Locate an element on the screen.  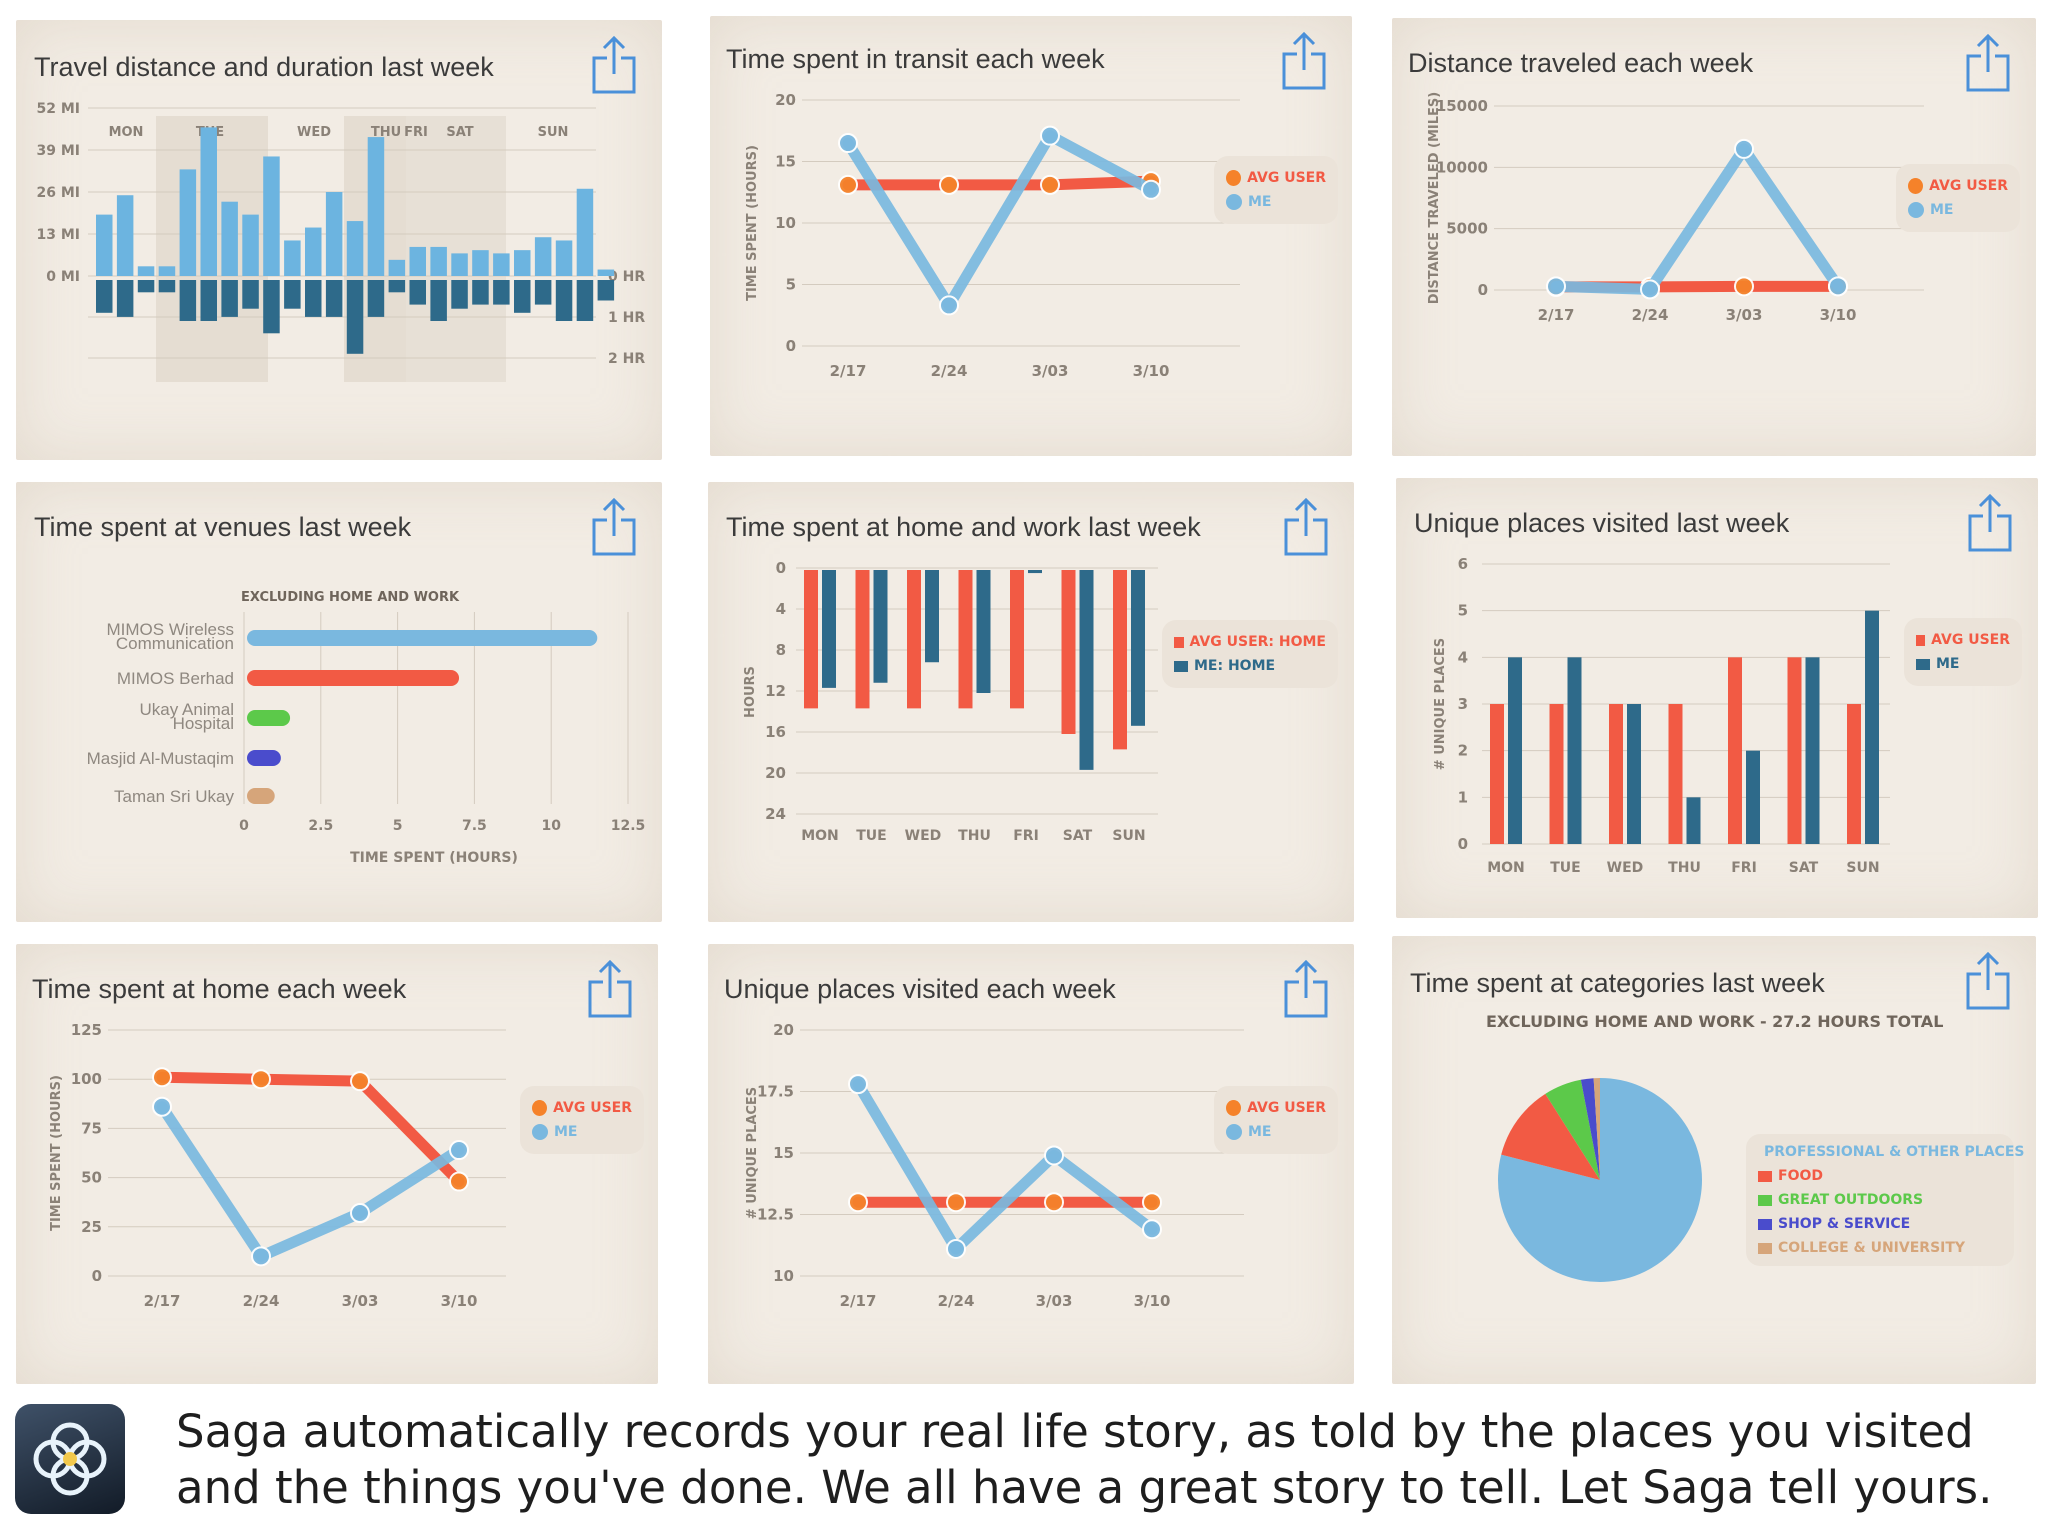
legend-label: FOOD is located at coordinates (1800, 1176).